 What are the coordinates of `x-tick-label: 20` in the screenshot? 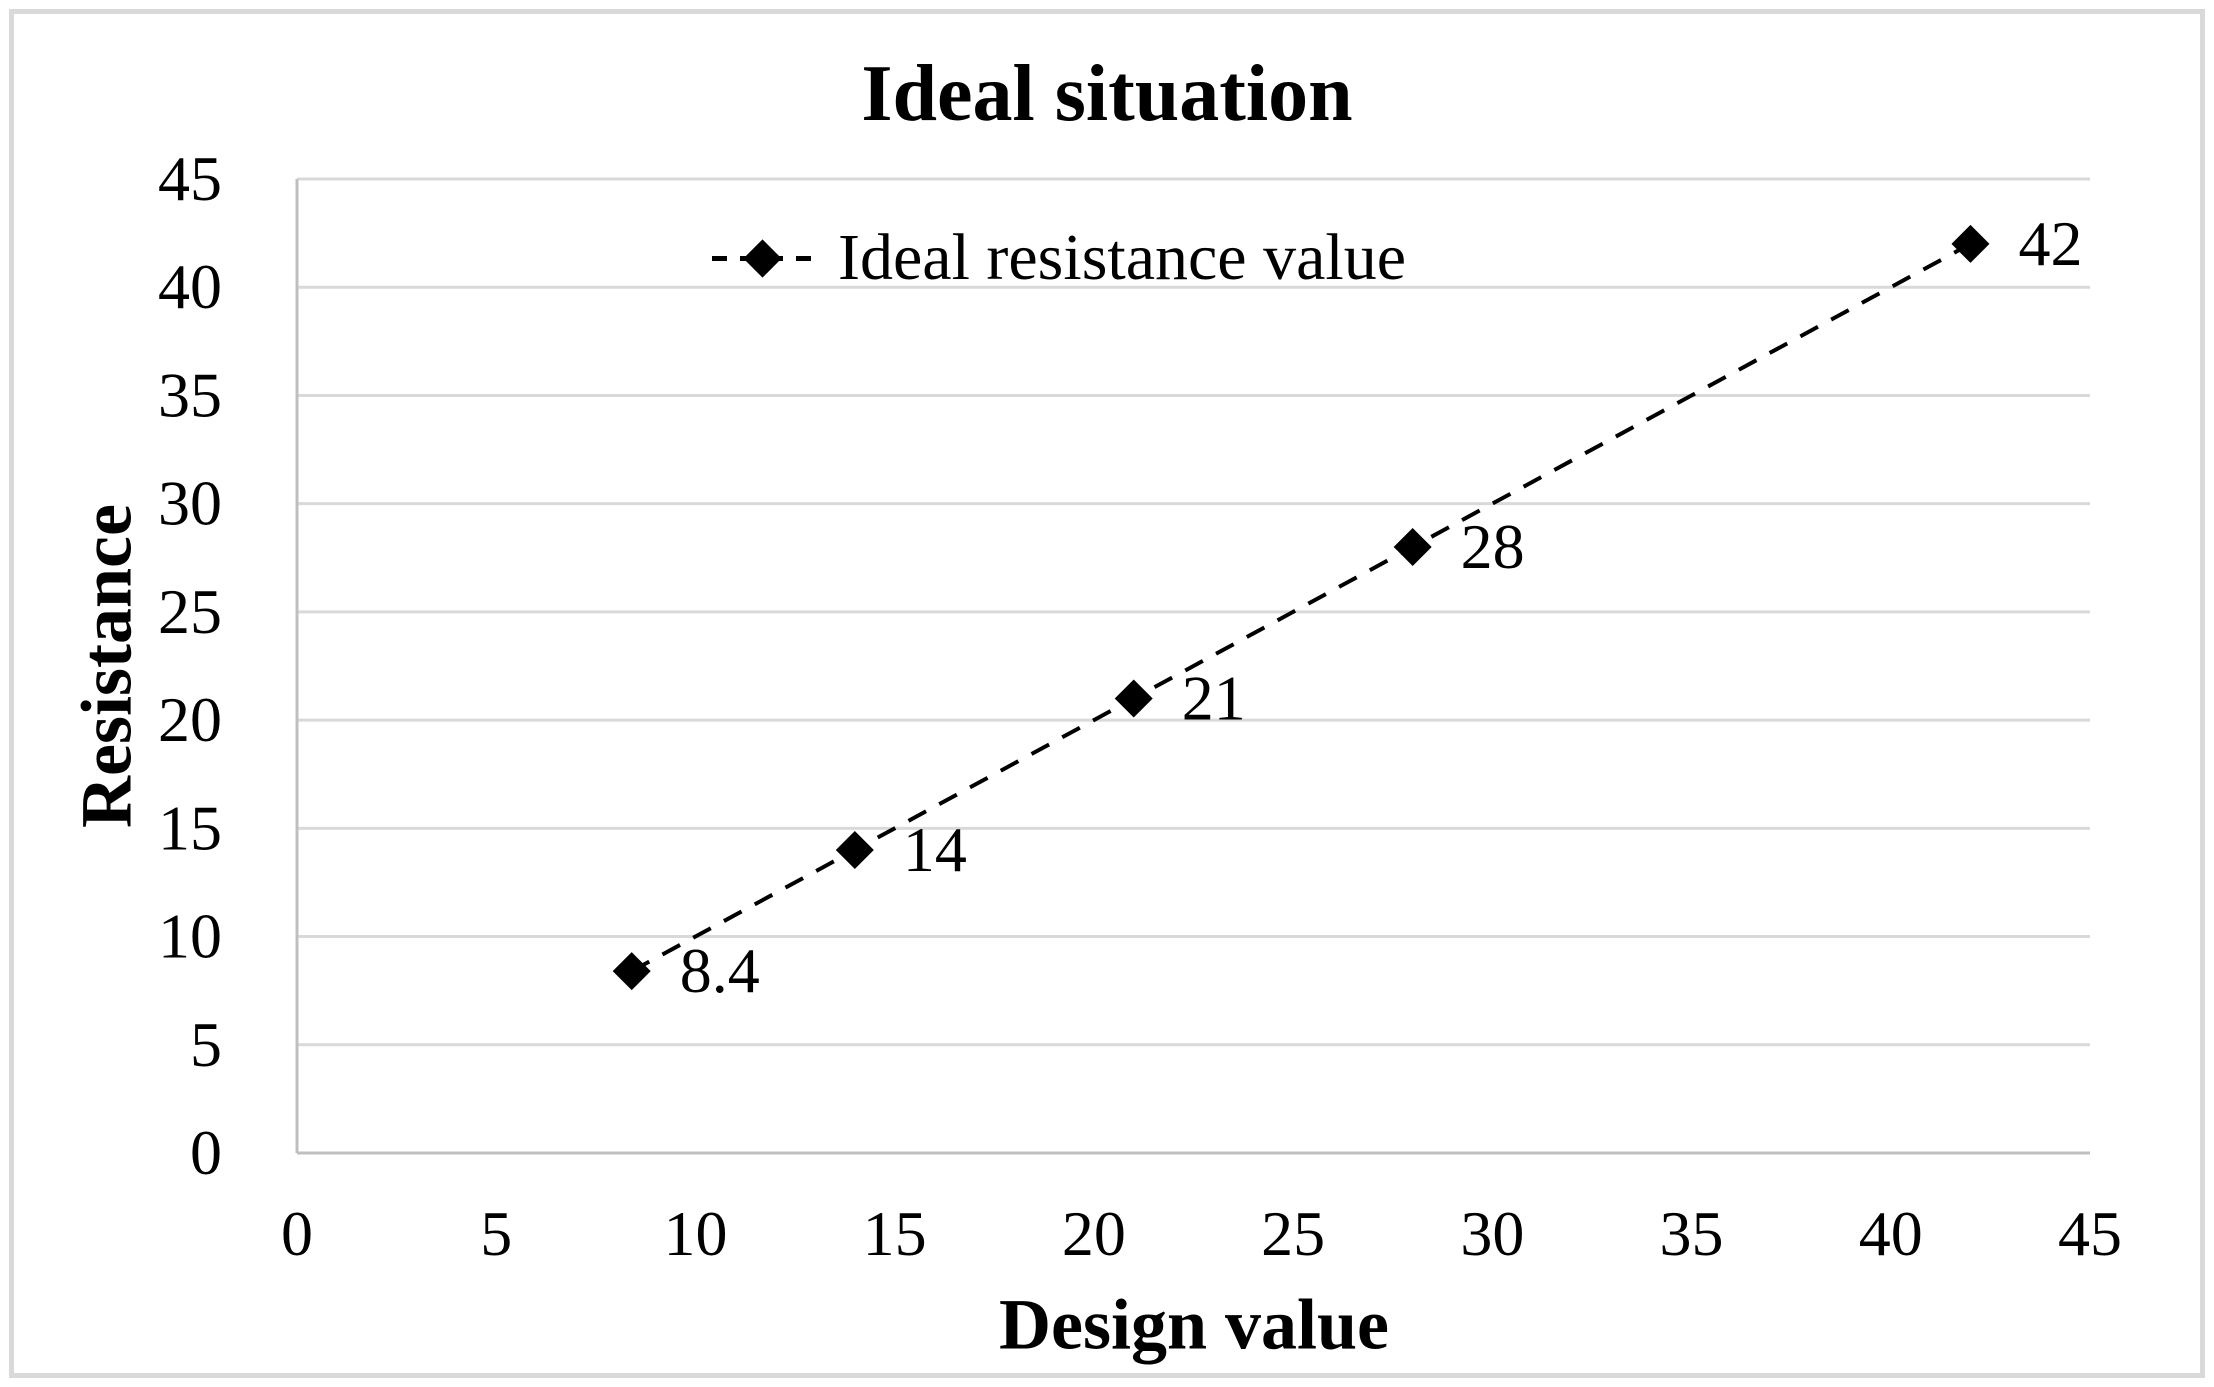 It's located at (1094, 1233).